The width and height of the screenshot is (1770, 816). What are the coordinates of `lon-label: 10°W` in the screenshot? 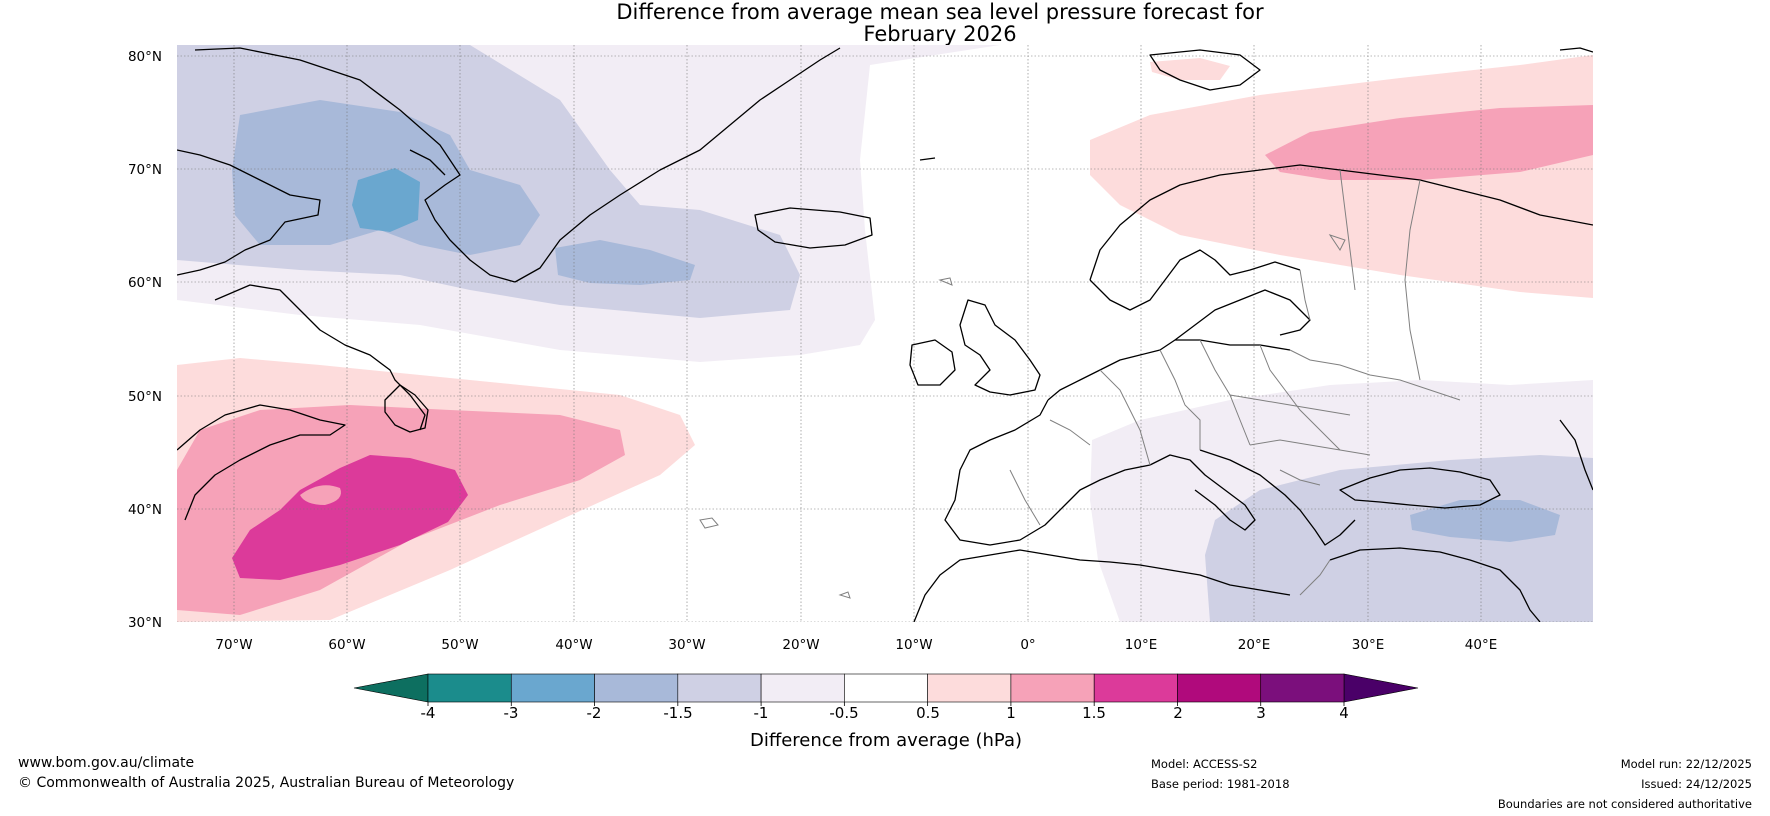 It's located at (913, 645).